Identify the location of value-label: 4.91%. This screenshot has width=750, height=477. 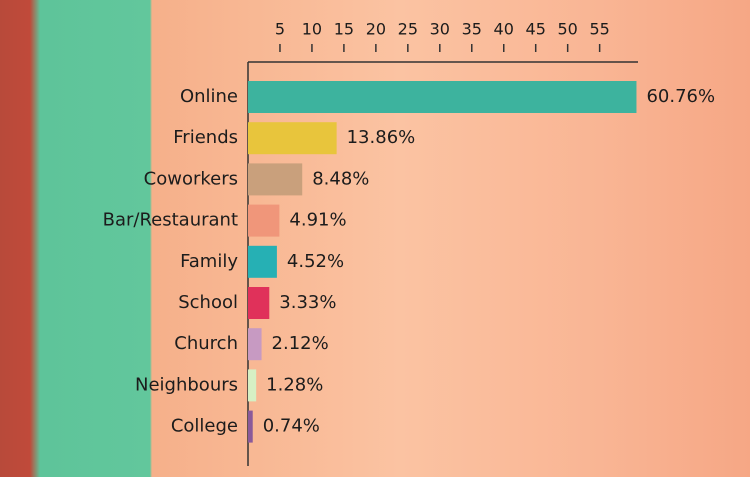
(317, 220).